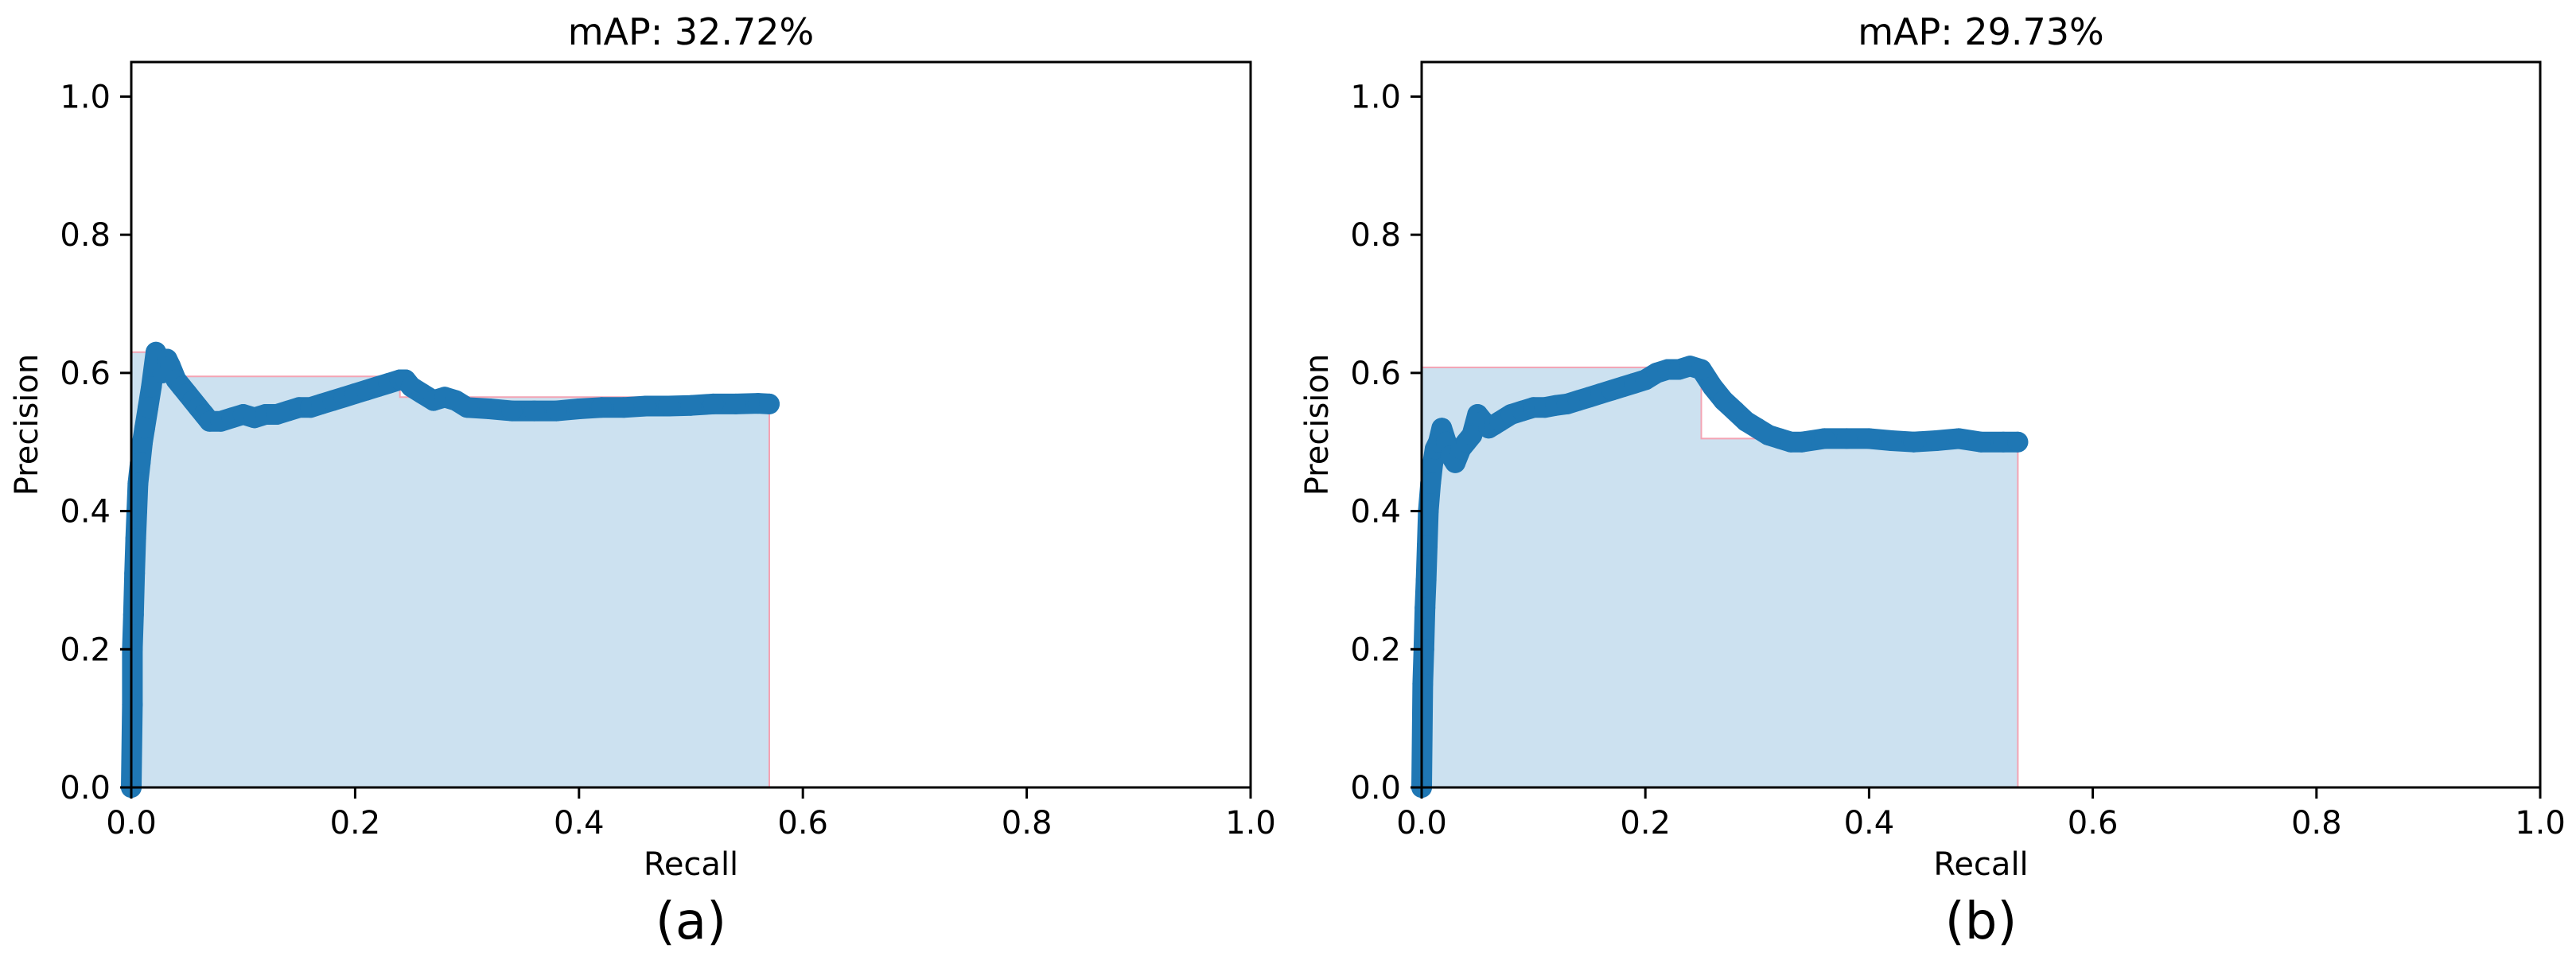  What do you see at coordinates (1982, 922) in the screenshot?
I see `panel-caption: (b)` at bounding box center [1982, 922].